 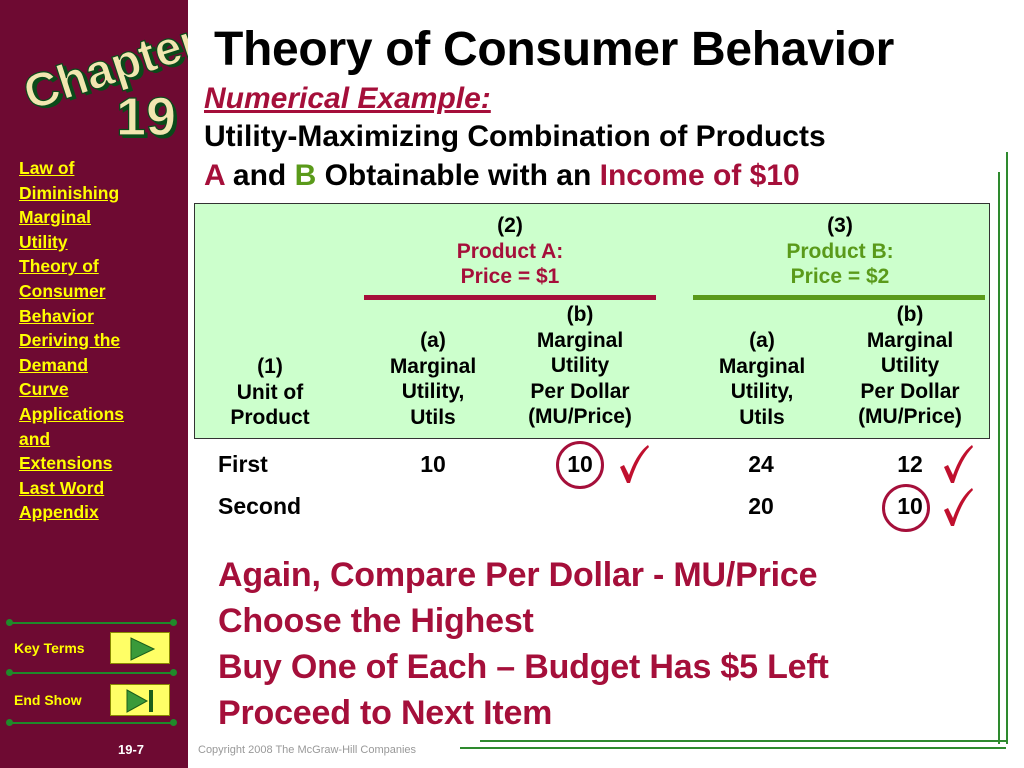 What do you see at coordinates (59, 512) in the screenshot?
I see `toc-link: Appendix` at bounding box center [59, 512].